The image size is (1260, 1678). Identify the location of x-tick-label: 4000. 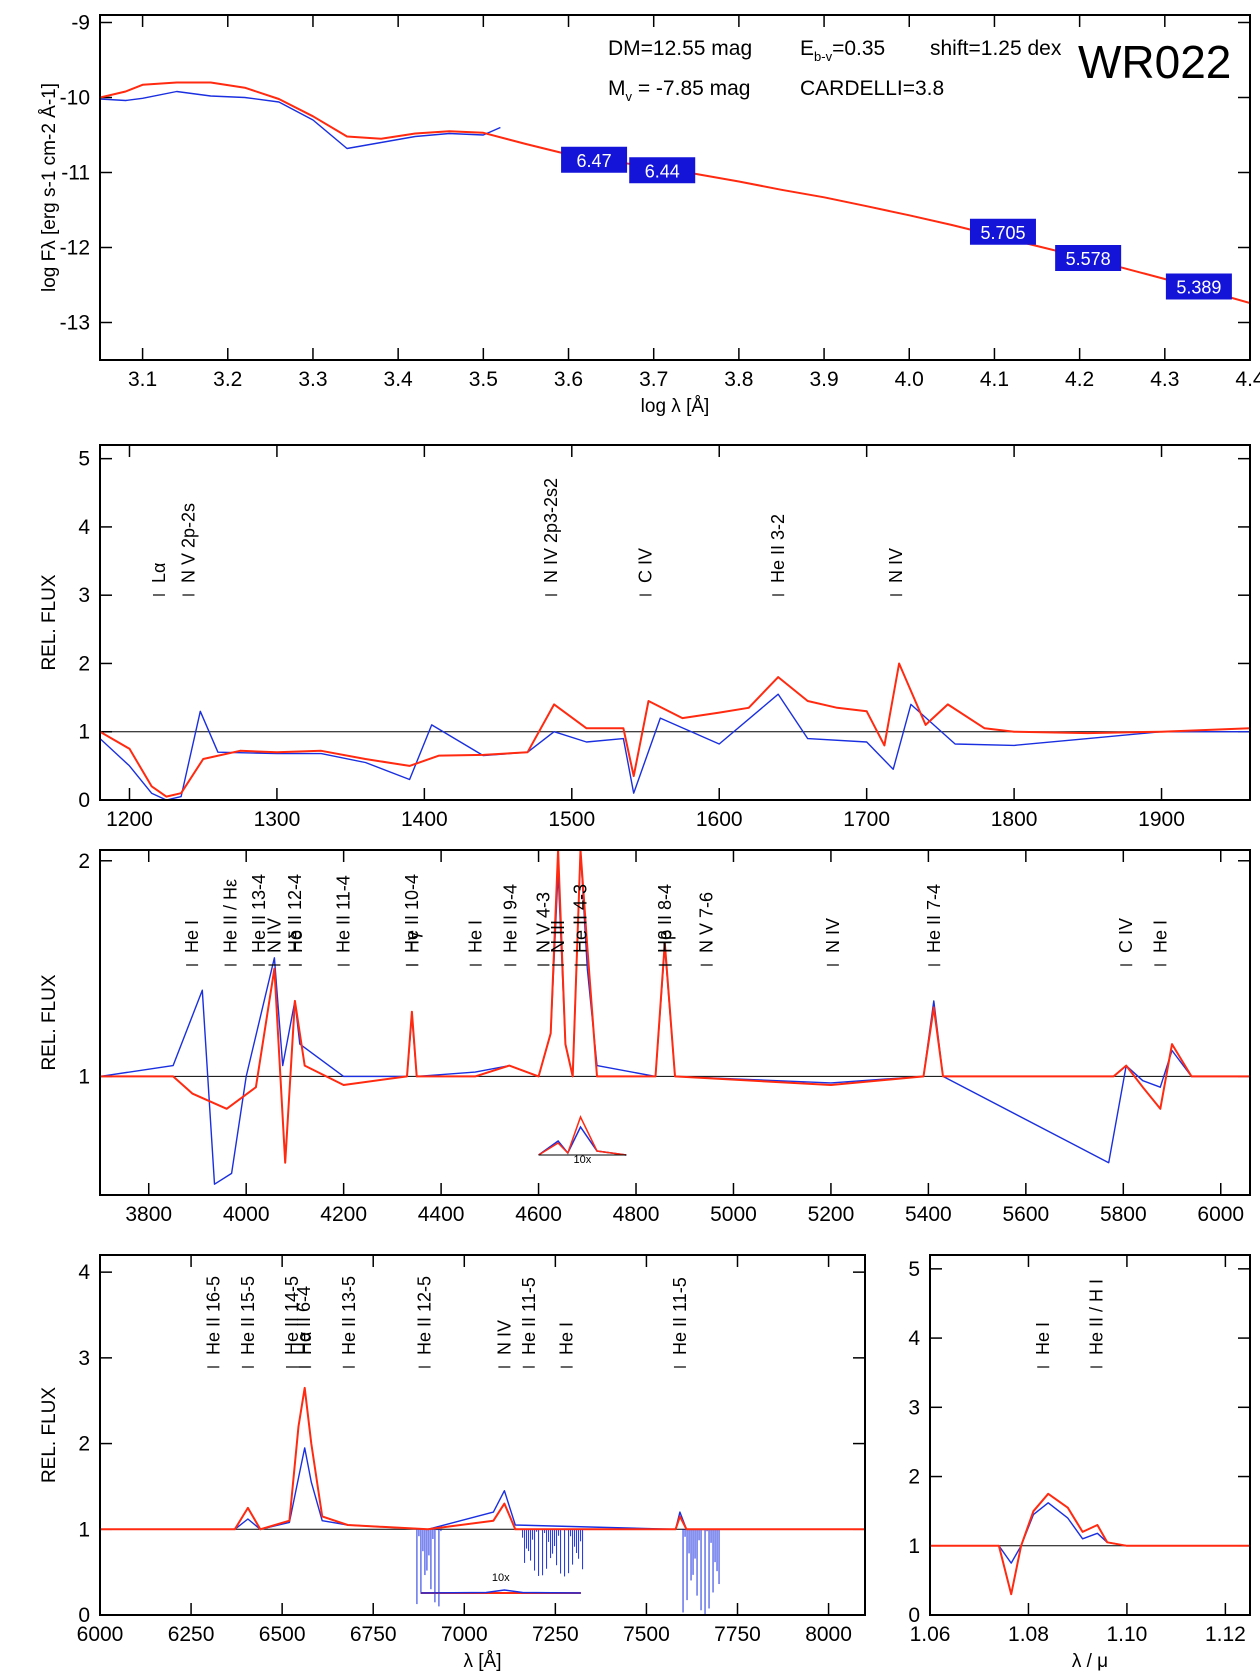
(246, 1214).